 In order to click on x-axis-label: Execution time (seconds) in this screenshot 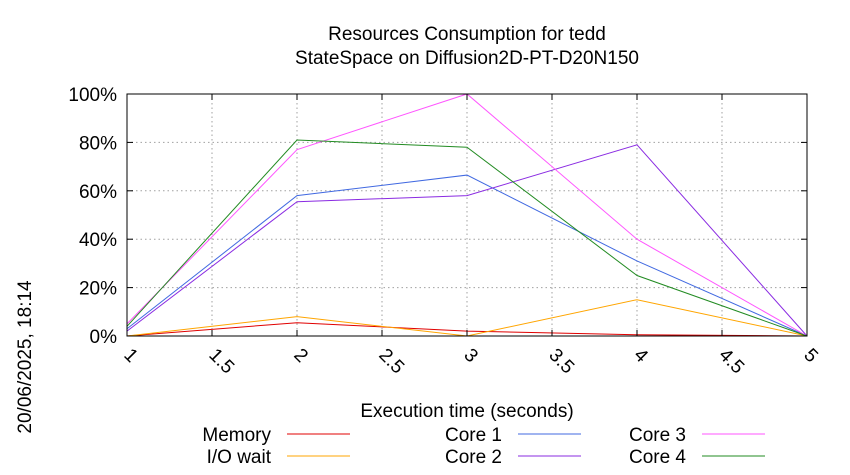, I will do `click(466, 411)`.